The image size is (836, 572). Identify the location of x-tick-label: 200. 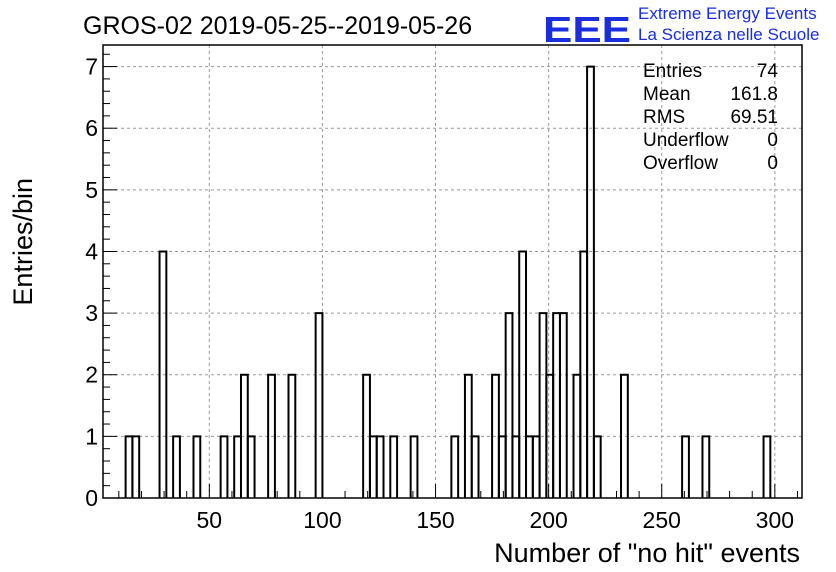
(548, 520).